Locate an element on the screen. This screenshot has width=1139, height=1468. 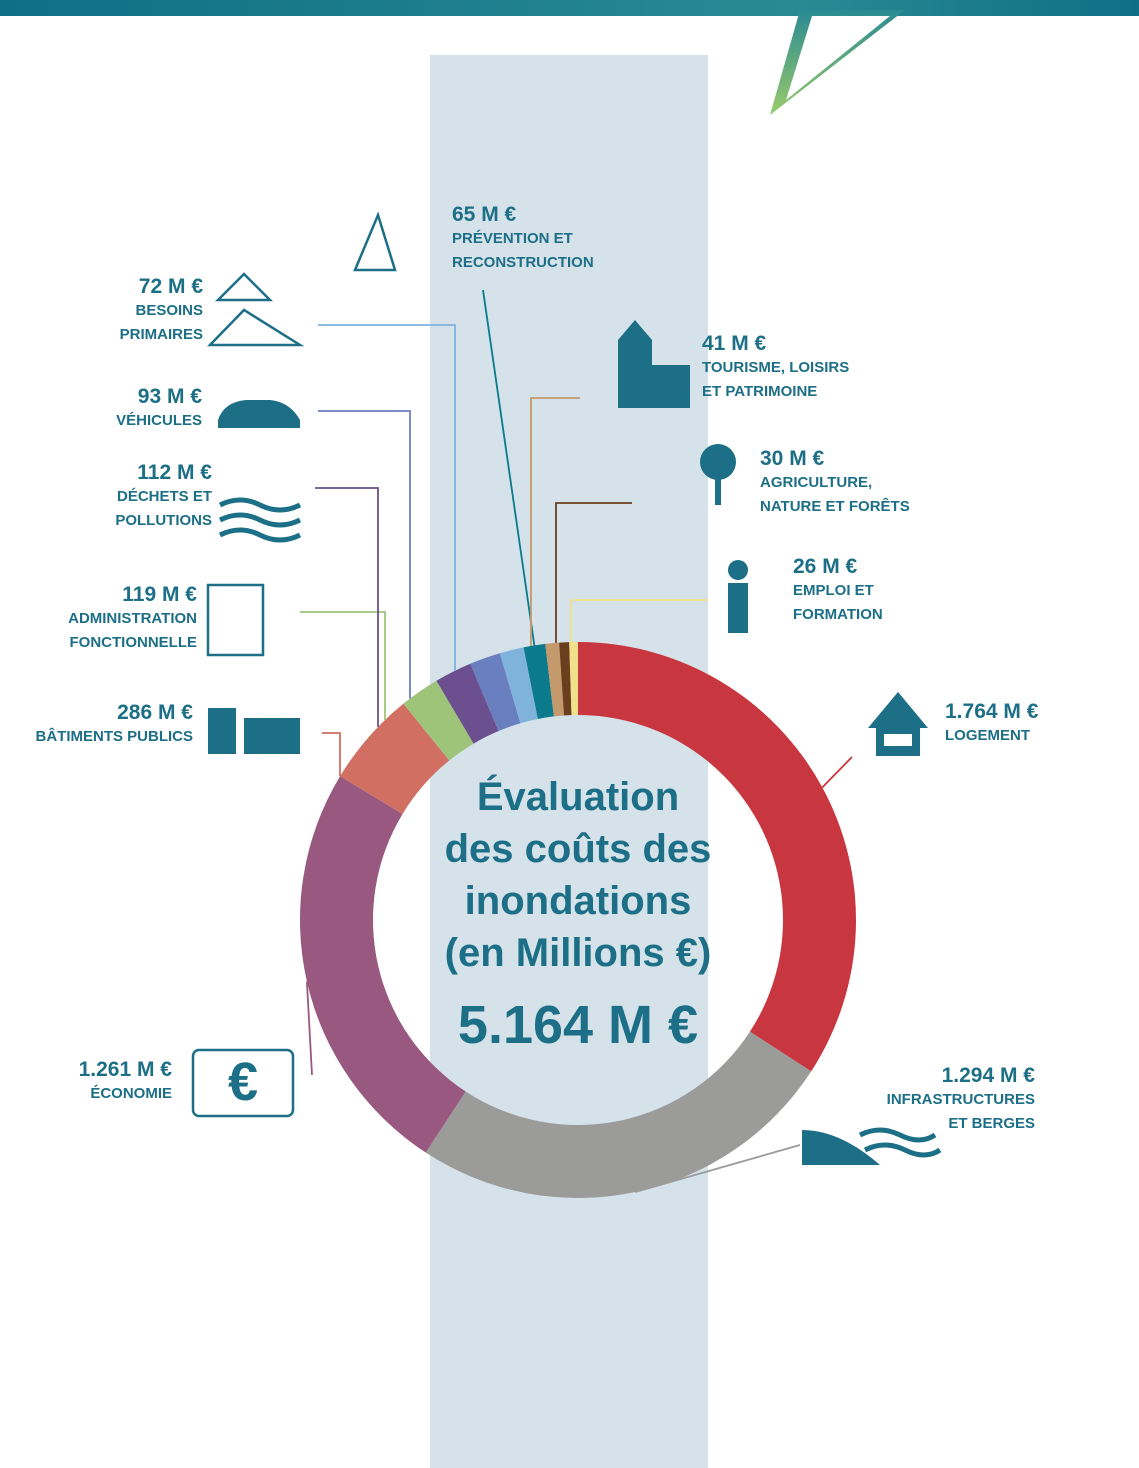
category-label: INFRASTRUCTURES ET BERGES is located at coordinates (961, 1111).